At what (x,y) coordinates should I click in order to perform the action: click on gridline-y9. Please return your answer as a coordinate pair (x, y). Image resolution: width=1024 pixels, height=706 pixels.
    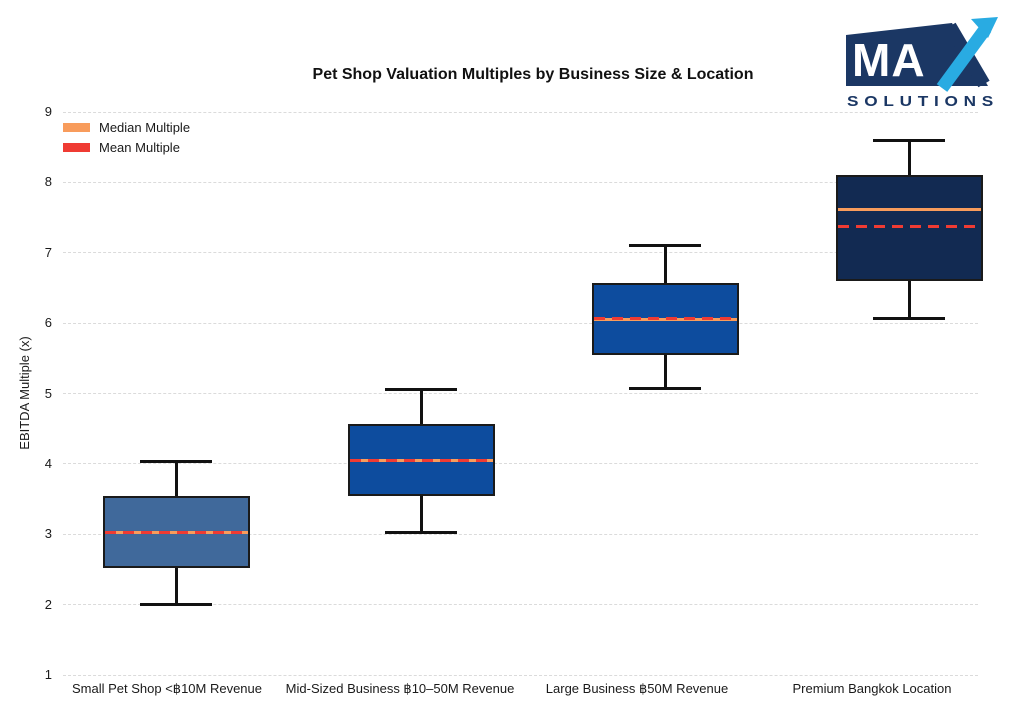
    Looking at the image, I should click on (520, 112).